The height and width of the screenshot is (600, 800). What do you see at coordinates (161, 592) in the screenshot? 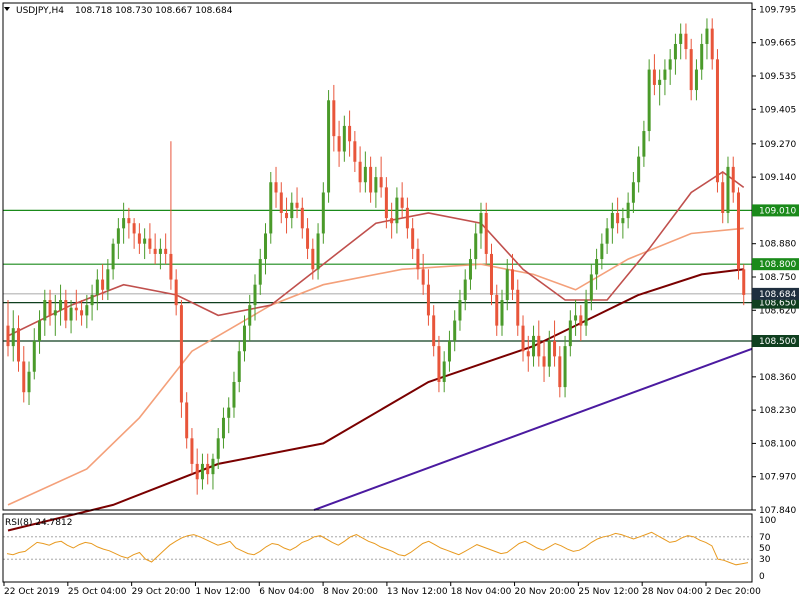
I see `time-tick-label: 29 Oct 20:00` at bounding box center [161, 592].